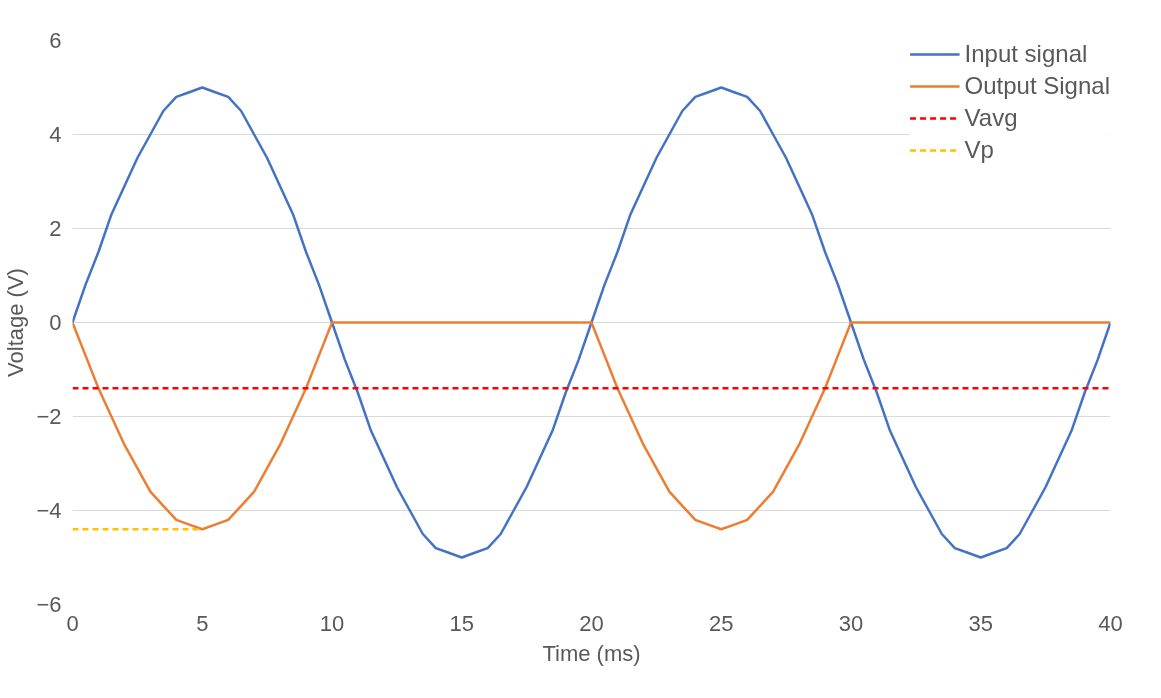  Describe the element at coordinates (49, 510) in the screenshot. I see `y-tick-label: −4` at that location.